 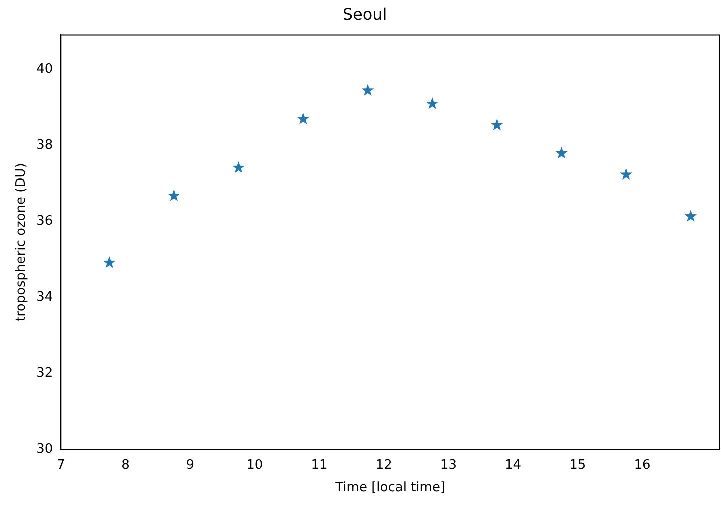 What do you see at coordinates (45, 145) in the screenshot?
I see `y-tick-label: 38` at bounding box center [45, 145].